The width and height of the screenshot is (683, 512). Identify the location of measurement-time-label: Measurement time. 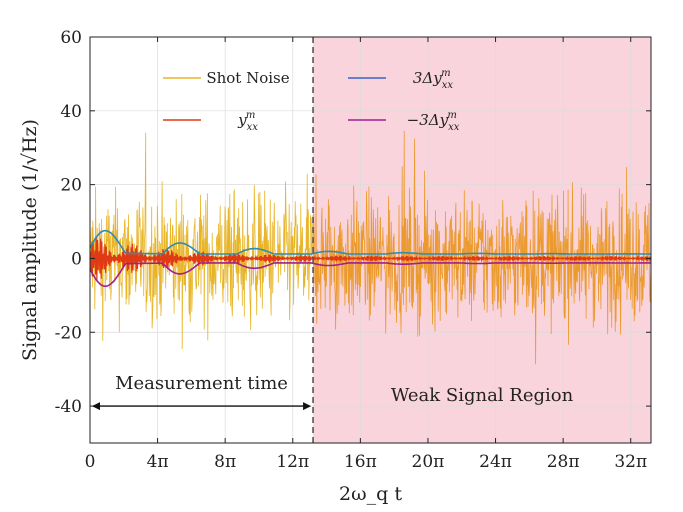
(201, 383).